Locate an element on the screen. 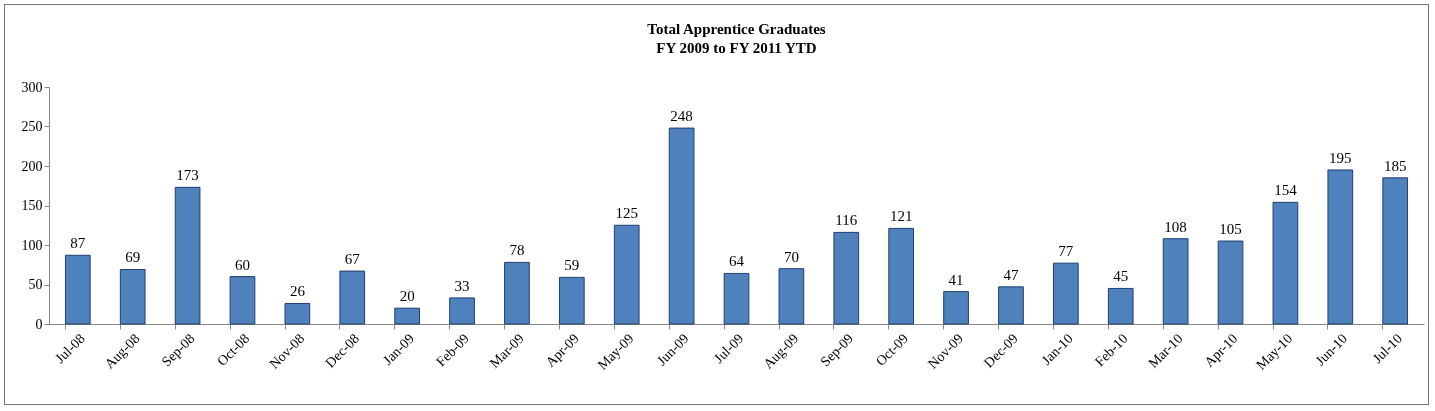 The height and width of the screenshot is (411, 1435). data-label: 69 is located at coordinates (133, 257).